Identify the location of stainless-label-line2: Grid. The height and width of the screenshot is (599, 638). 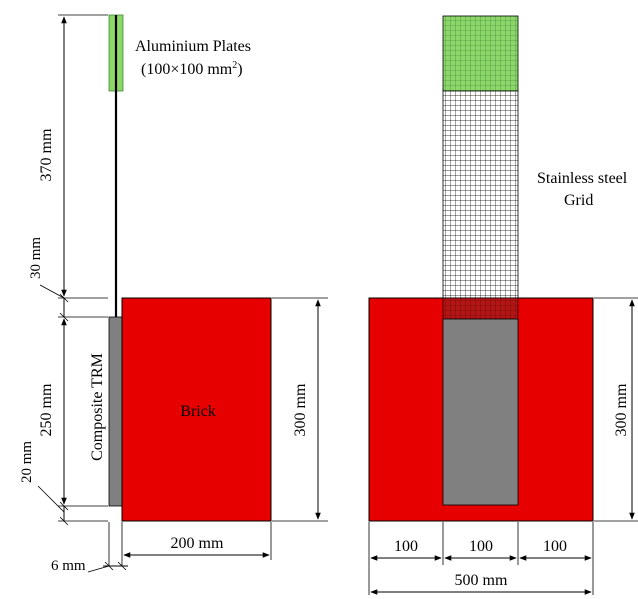
(578, 200).